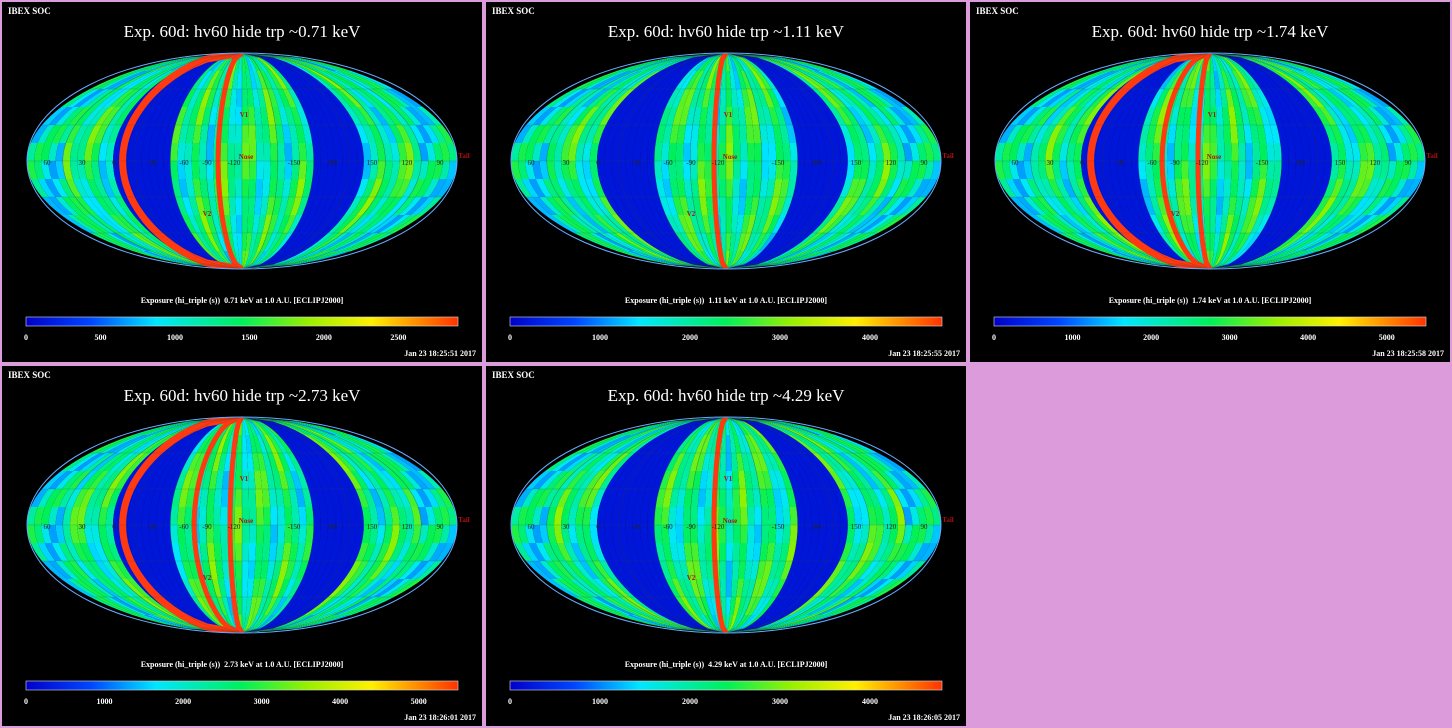 The height and width of the screenshot is (728, 1452). What do you see at coordinates (778, 527) in the screenshot?
I see `longitude-label: -150` at bounding box center [778, 527].